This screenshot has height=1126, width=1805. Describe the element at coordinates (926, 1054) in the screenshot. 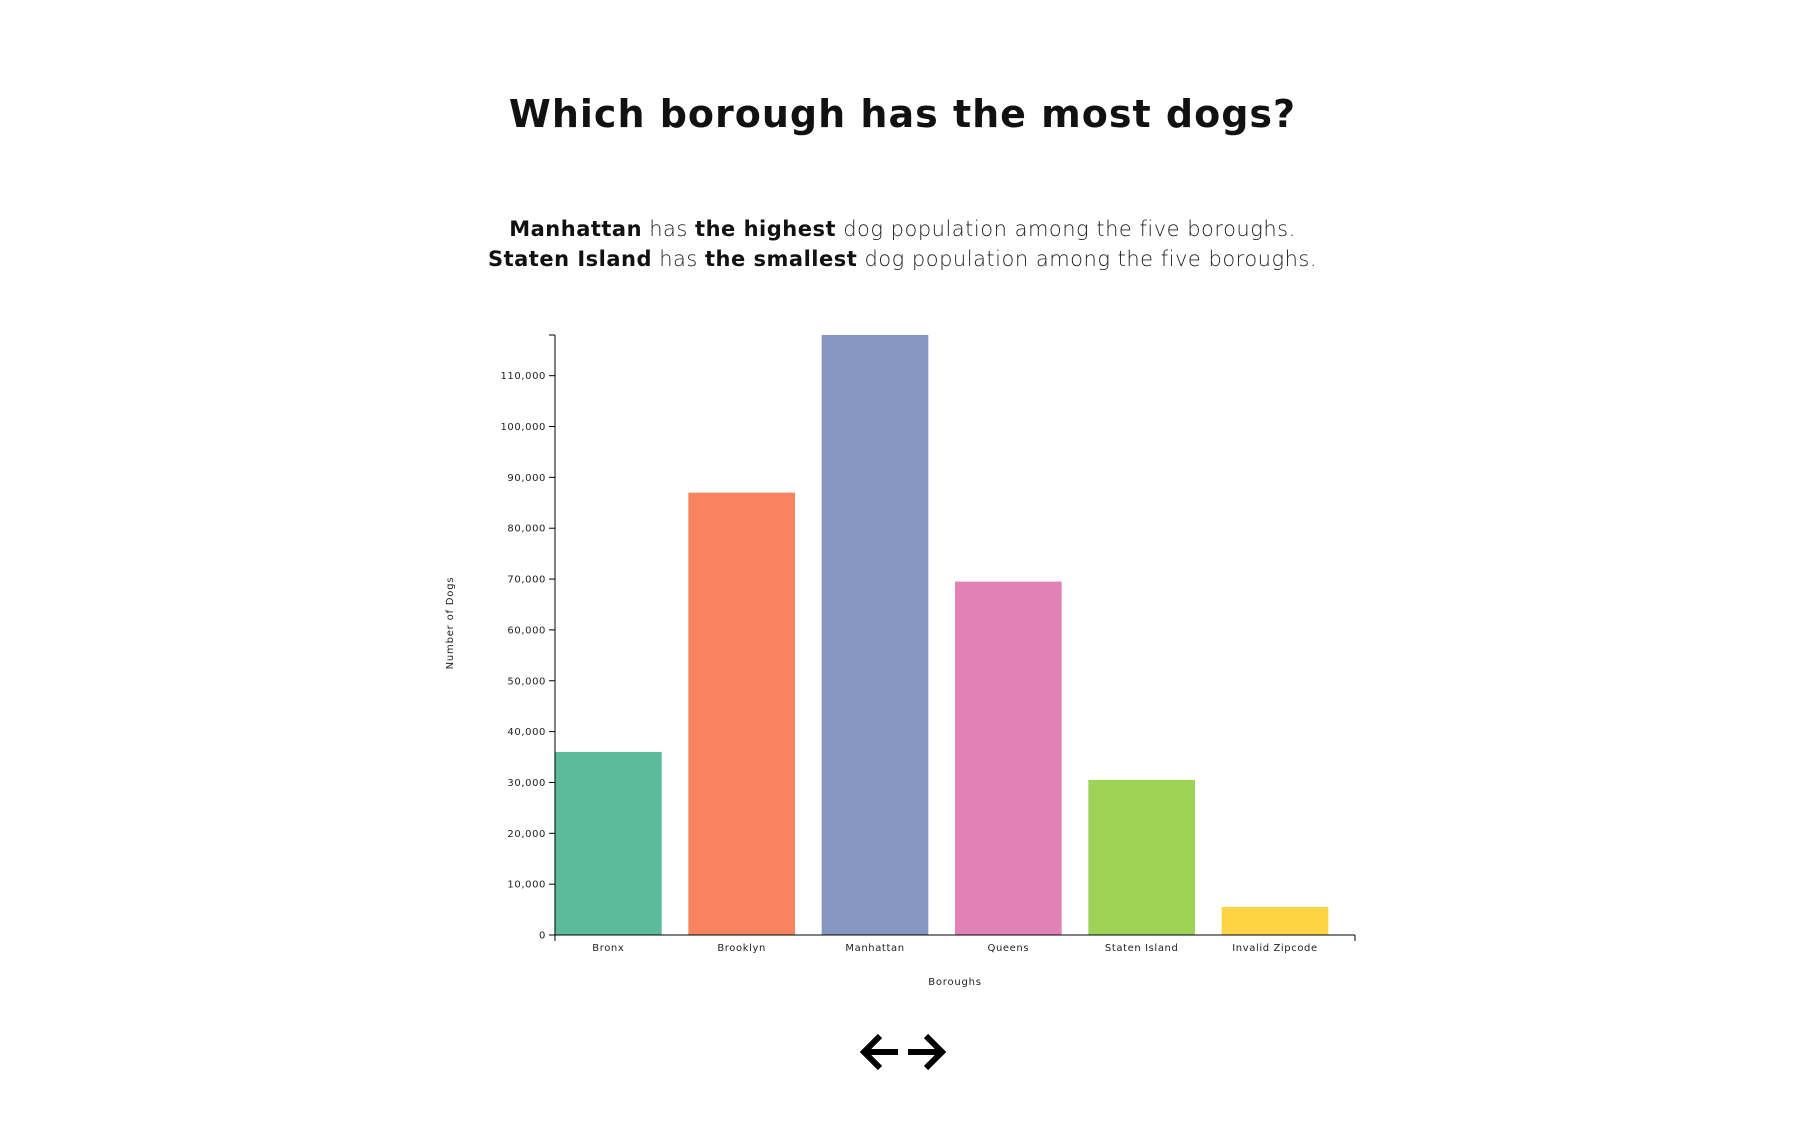

I see `arrow-right-icon` at that location.